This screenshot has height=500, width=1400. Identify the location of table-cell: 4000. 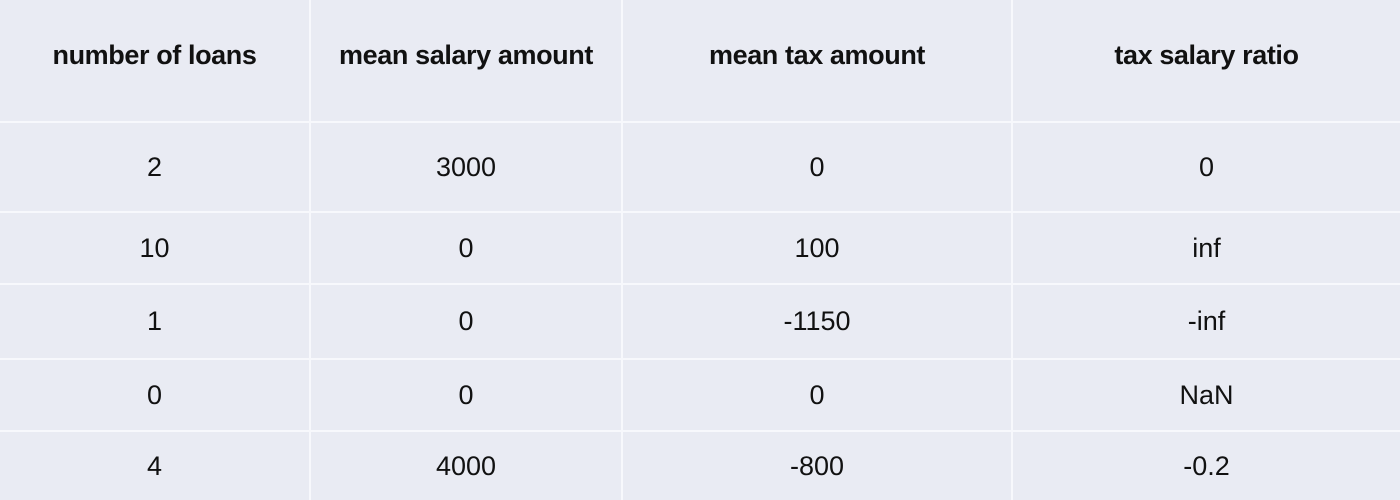
(467, 466).